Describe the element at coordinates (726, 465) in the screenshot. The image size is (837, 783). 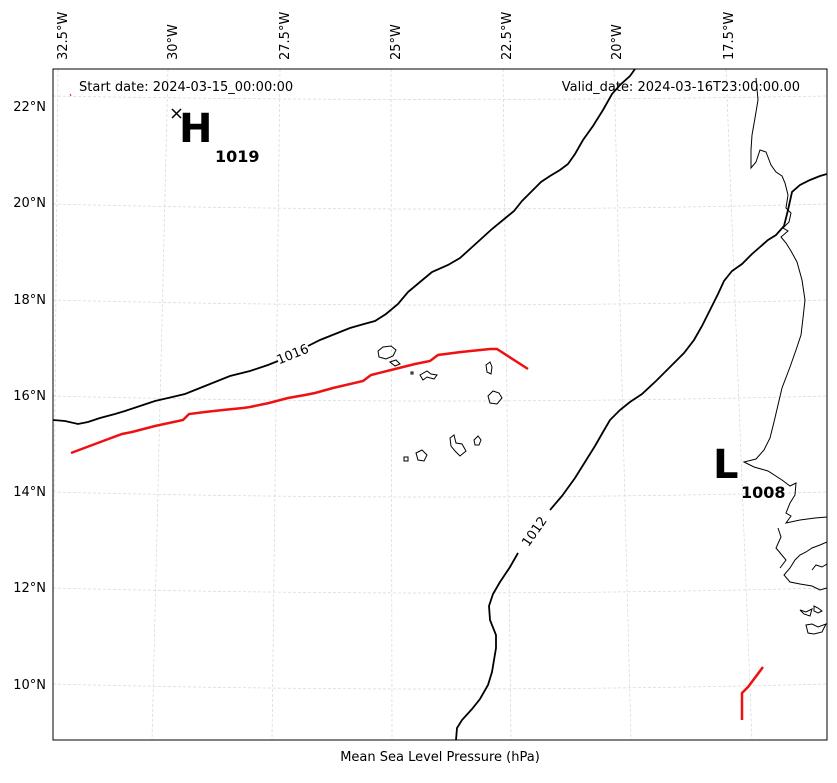
I see `low-symbol: L` at that location.